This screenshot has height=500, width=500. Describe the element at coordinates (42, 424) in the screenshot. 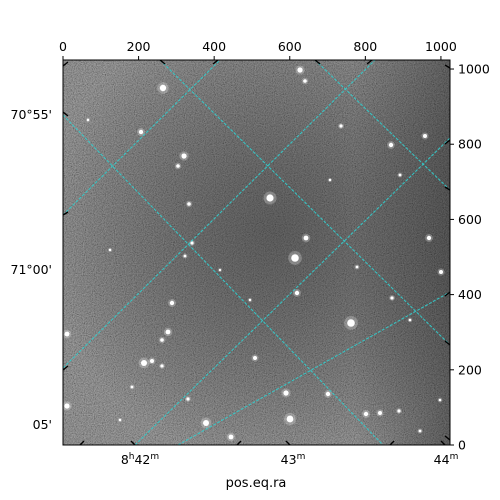

I see `dec-tick-label-05: 05'` at that location.